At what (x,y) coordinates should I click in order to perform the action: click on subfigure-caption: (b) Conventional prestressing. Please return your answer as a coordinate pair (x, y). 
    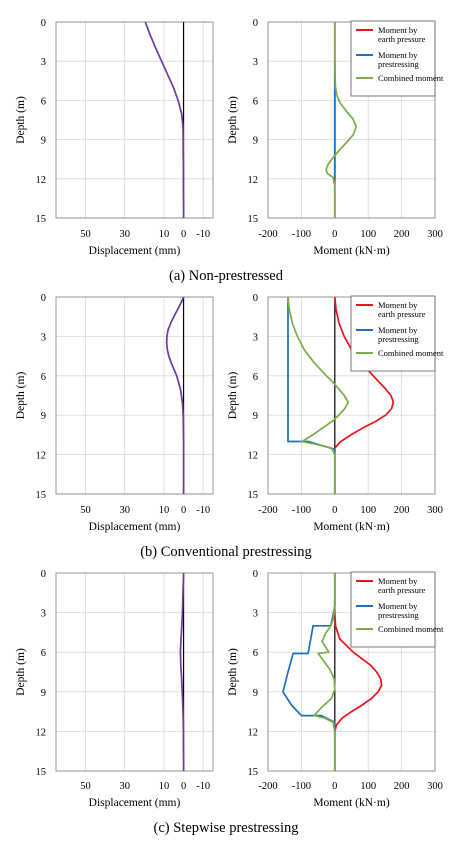
    Looking at the image, I should click on (226, 552).